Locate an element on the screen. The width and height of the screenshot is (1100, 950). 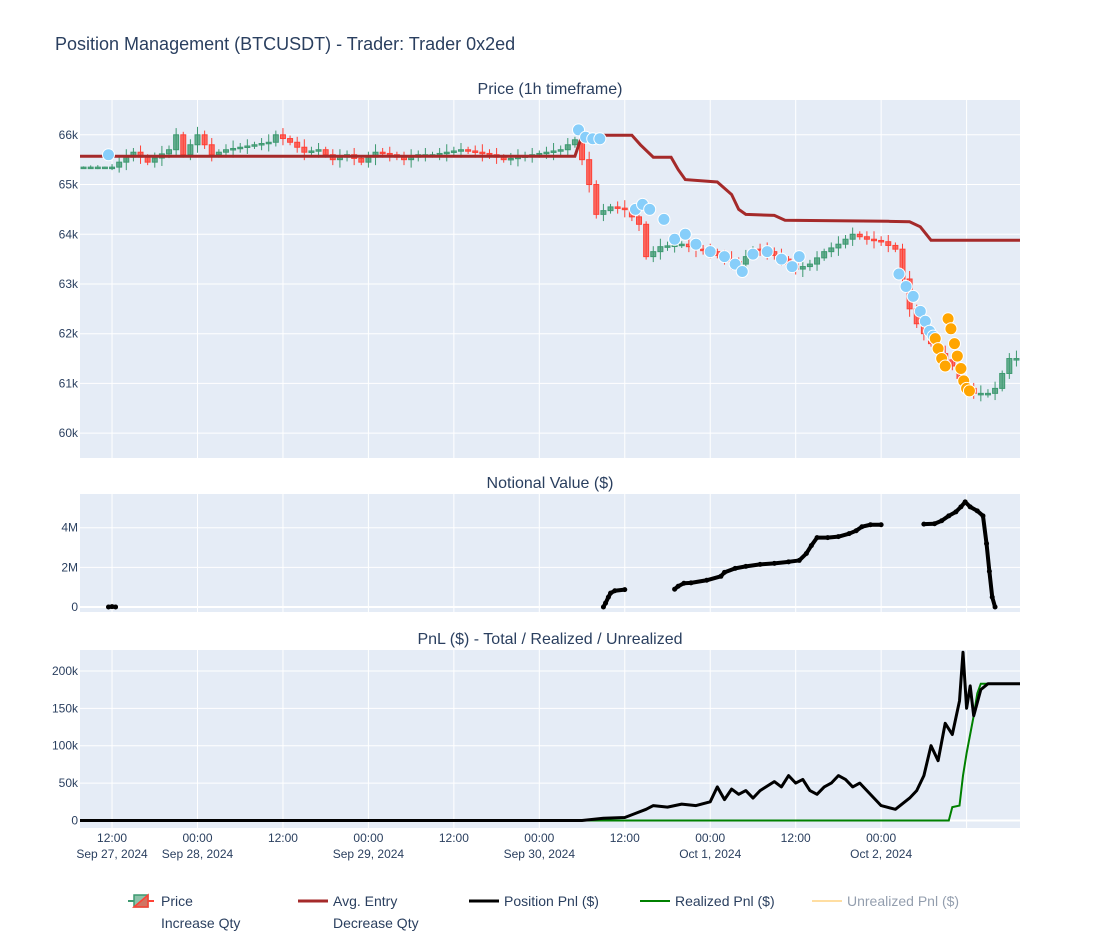
x-tick-date-label: Sep 29, 2024 is located at coordinates (369, 854).